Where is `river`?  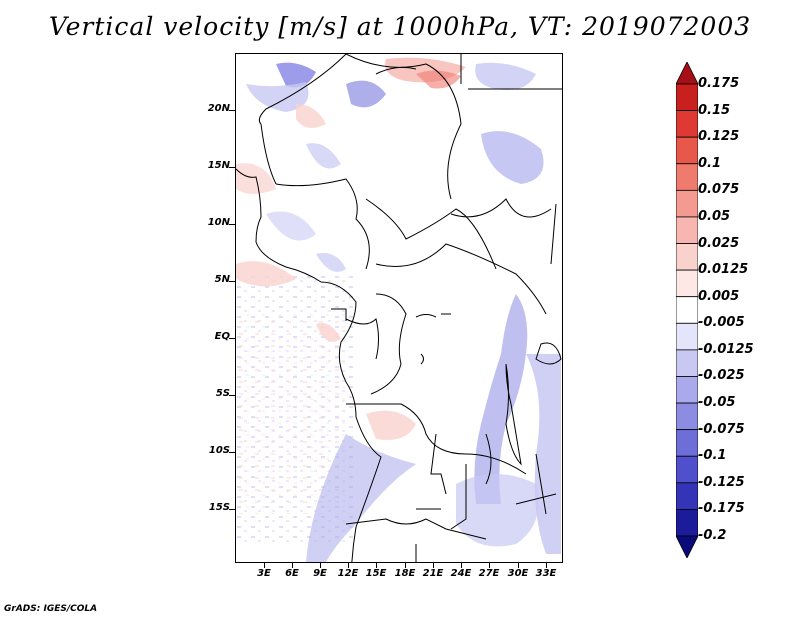 river is located at coordinates (433, 339).